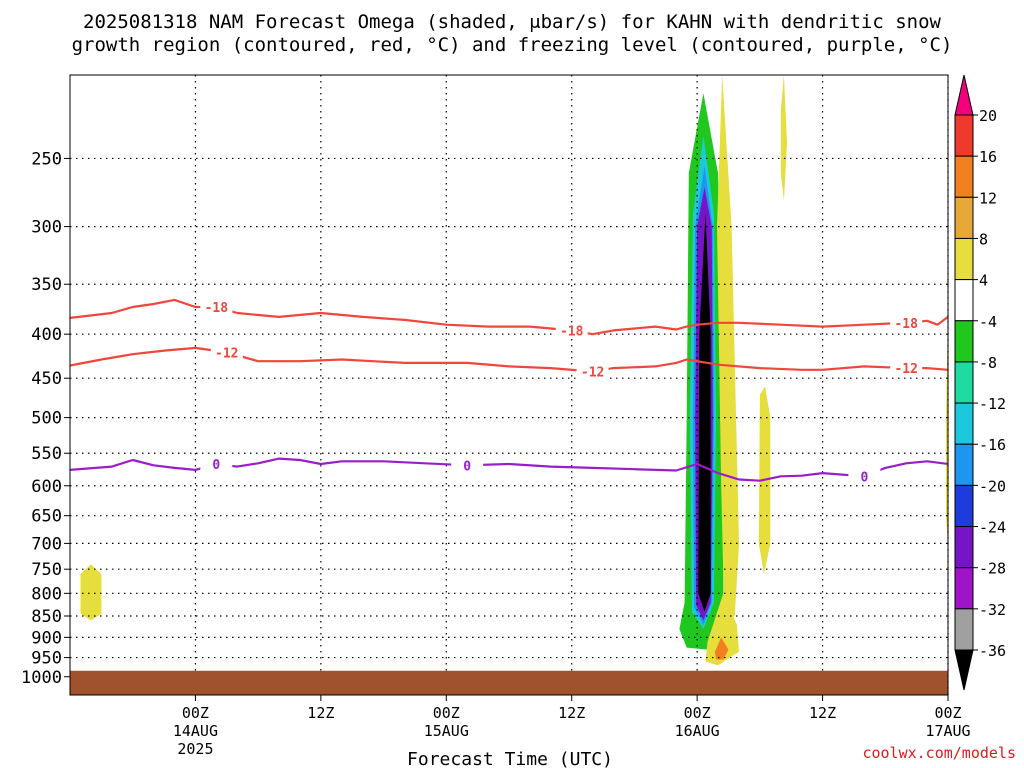 The width and height of the screenshot is (1024, 768). I want to click on y-tick-label: 500, so click(46, 419).